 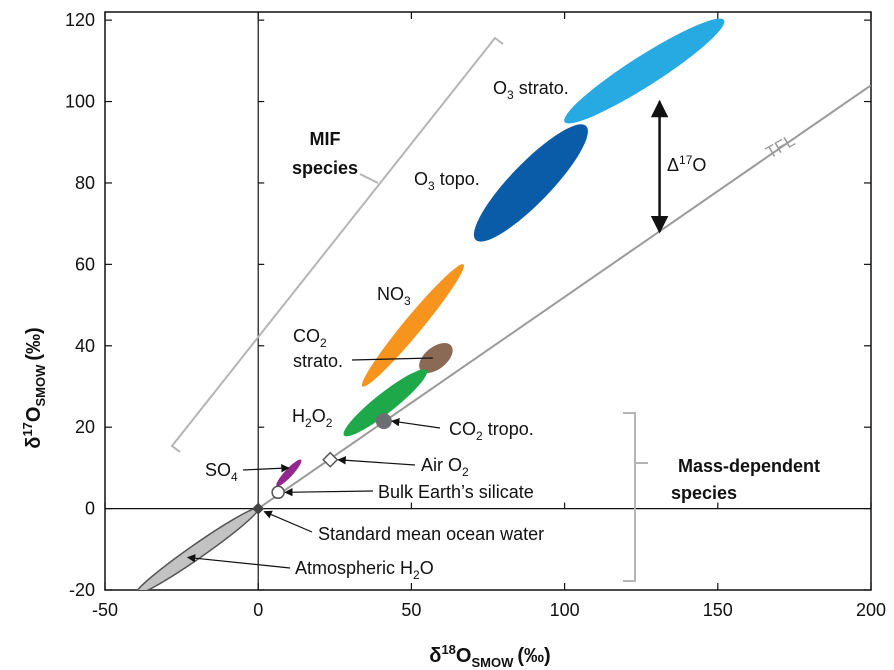 What do you see at coordinates (221, 472) in the screenshot?
I see `so4-label: SO4` at bounding box center [221, 472].